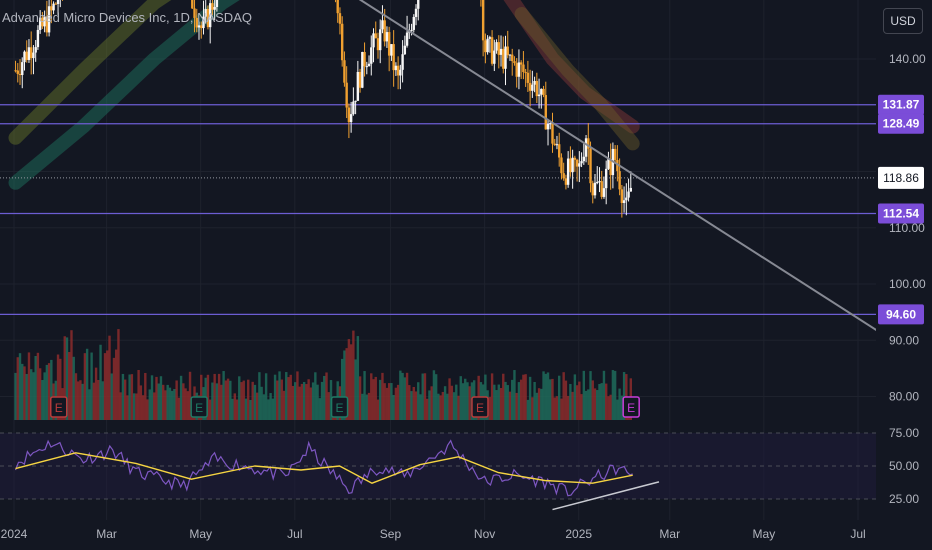 This screenshot has width=932, height=550. I want to click on currency-button: USD, so click(903, 21).